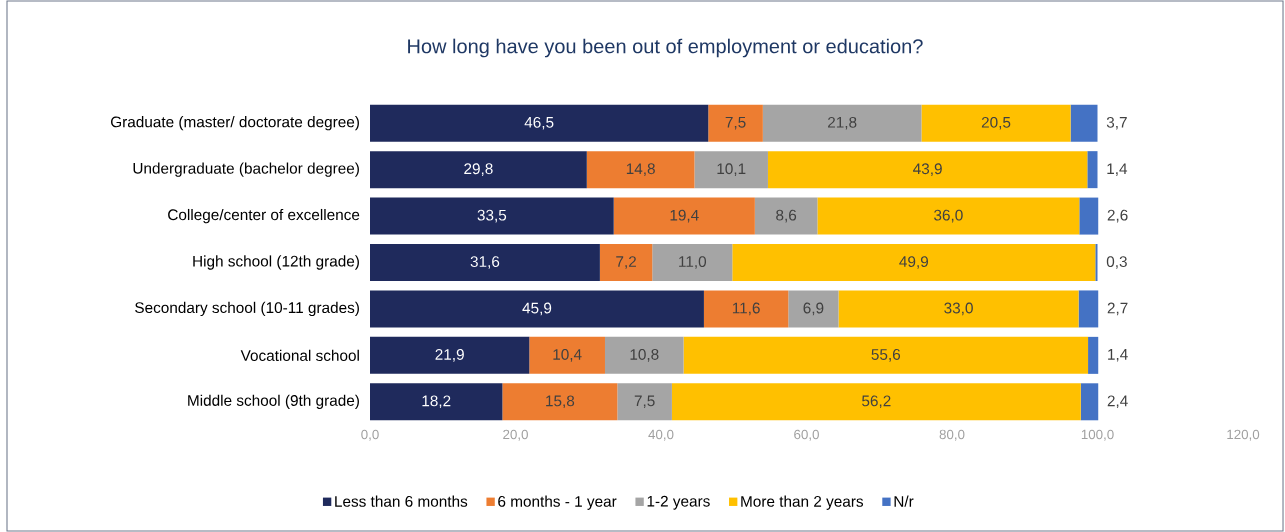 The width and height of the screenshot is (1285, 532). I want to click on data-label: 56,2, so click(876, 402).